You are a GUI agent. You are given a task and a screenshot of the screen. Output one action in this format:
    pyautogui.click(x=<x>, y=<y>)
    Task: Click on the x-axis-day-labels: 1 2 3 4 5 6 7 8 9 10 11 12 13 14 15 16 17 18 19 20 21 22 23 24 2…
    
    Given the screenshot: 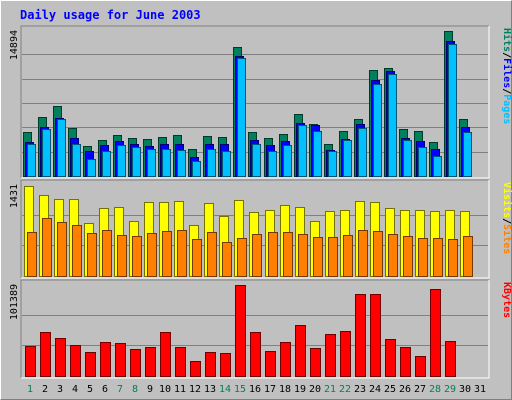 What is the action you would take?
    pyautogui.click(x=256, y=389)
    